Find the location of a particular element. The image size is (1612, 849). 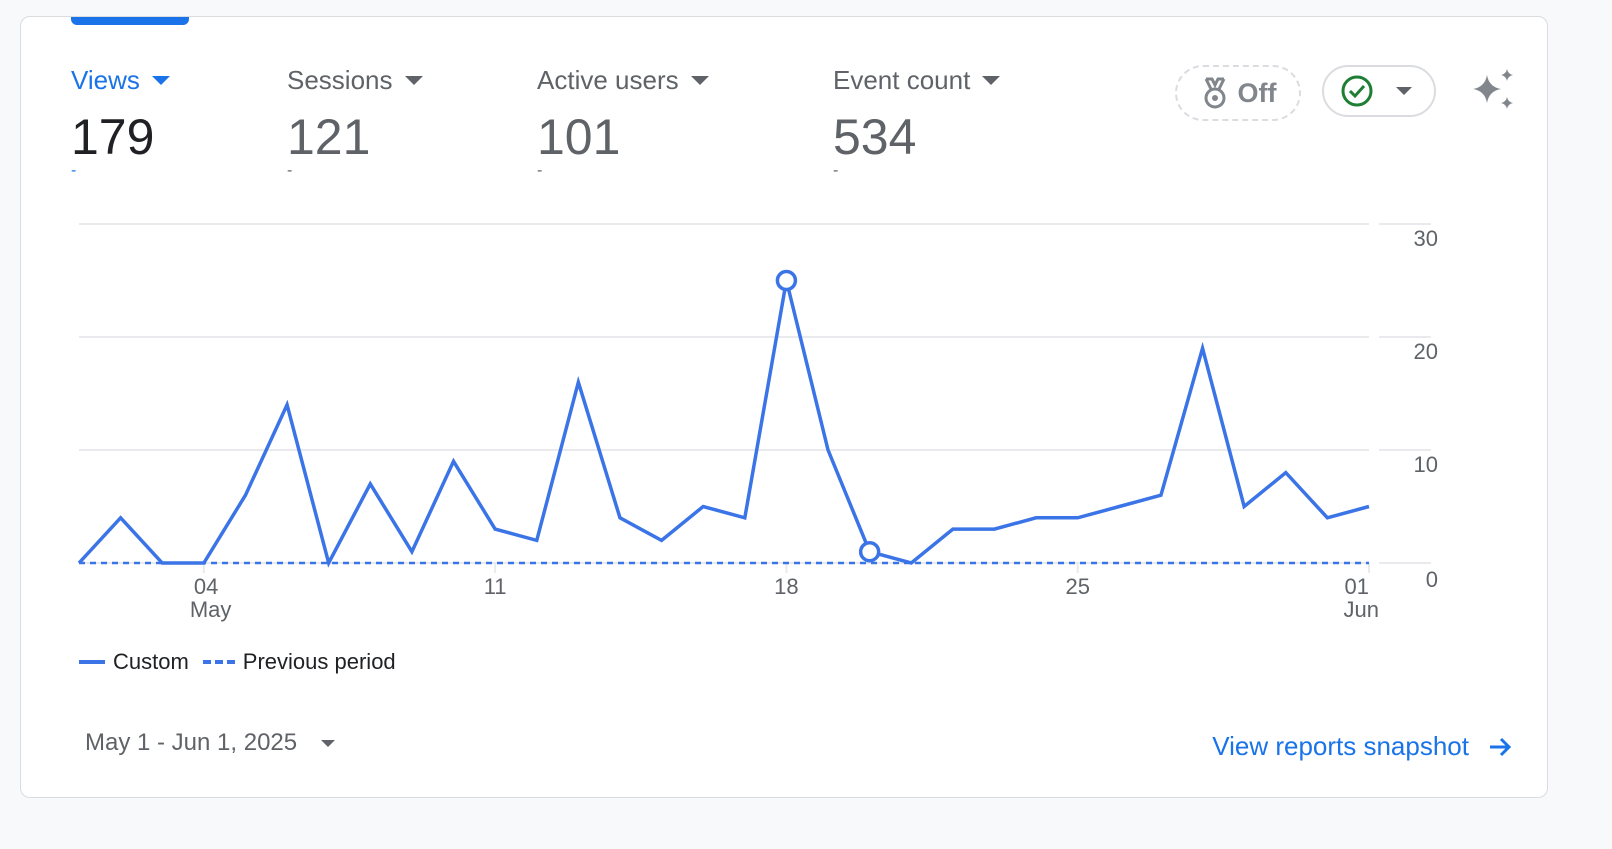

metric-tab-sessions: Sessions 121 - is located at coordinates (355, 122).